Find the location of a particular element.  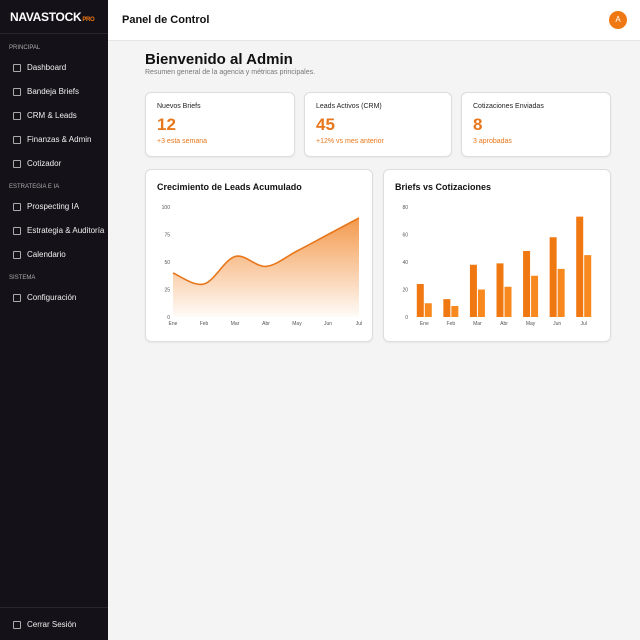

stat-card: Nuevos Briefs 12 +3 esta semana is located at coordinates (220, 124).